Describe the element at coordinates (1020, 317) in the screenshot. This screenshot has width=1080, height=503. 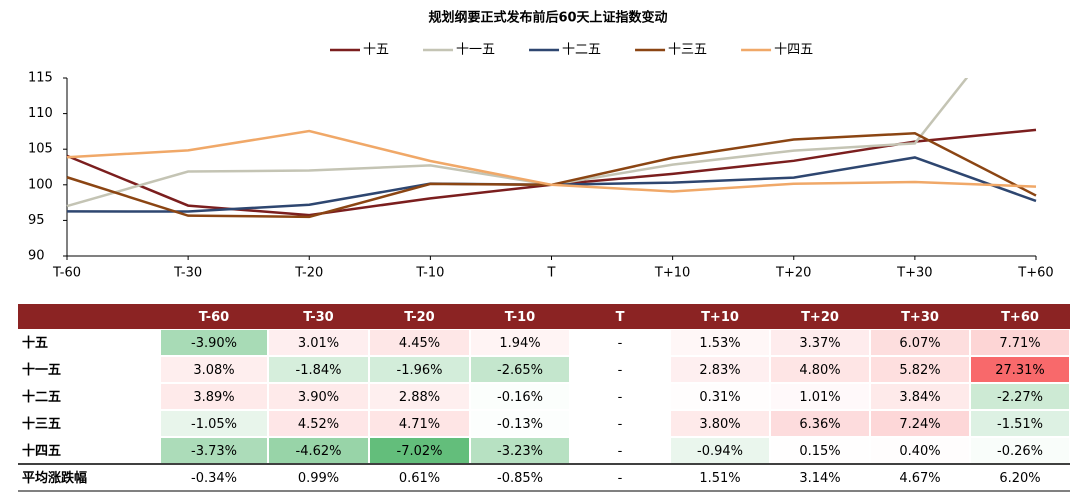
I see `table-header-cell: T+60` at that location.